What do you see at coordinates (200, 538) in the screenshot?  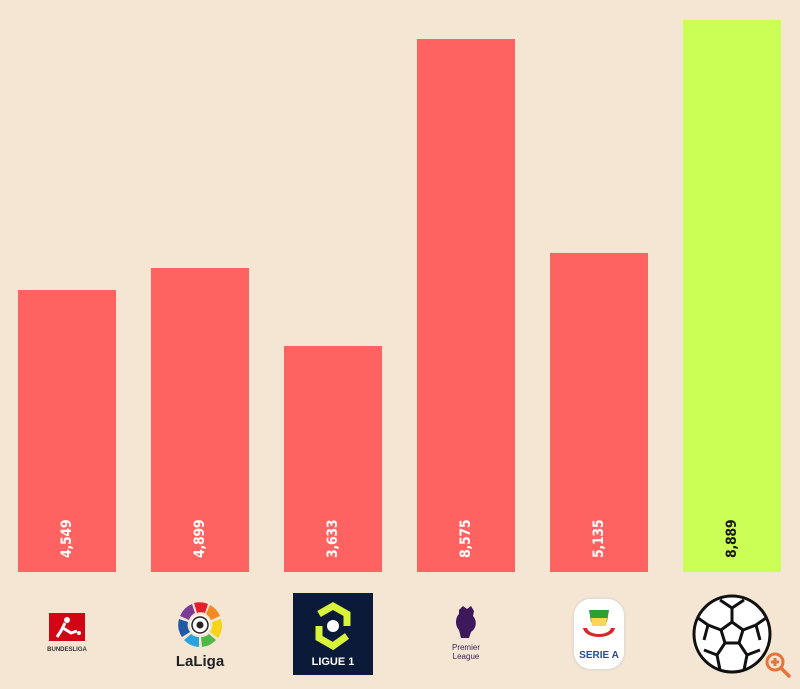 I see `bar-value-label: 4,899` at bounding box center [200, 538].